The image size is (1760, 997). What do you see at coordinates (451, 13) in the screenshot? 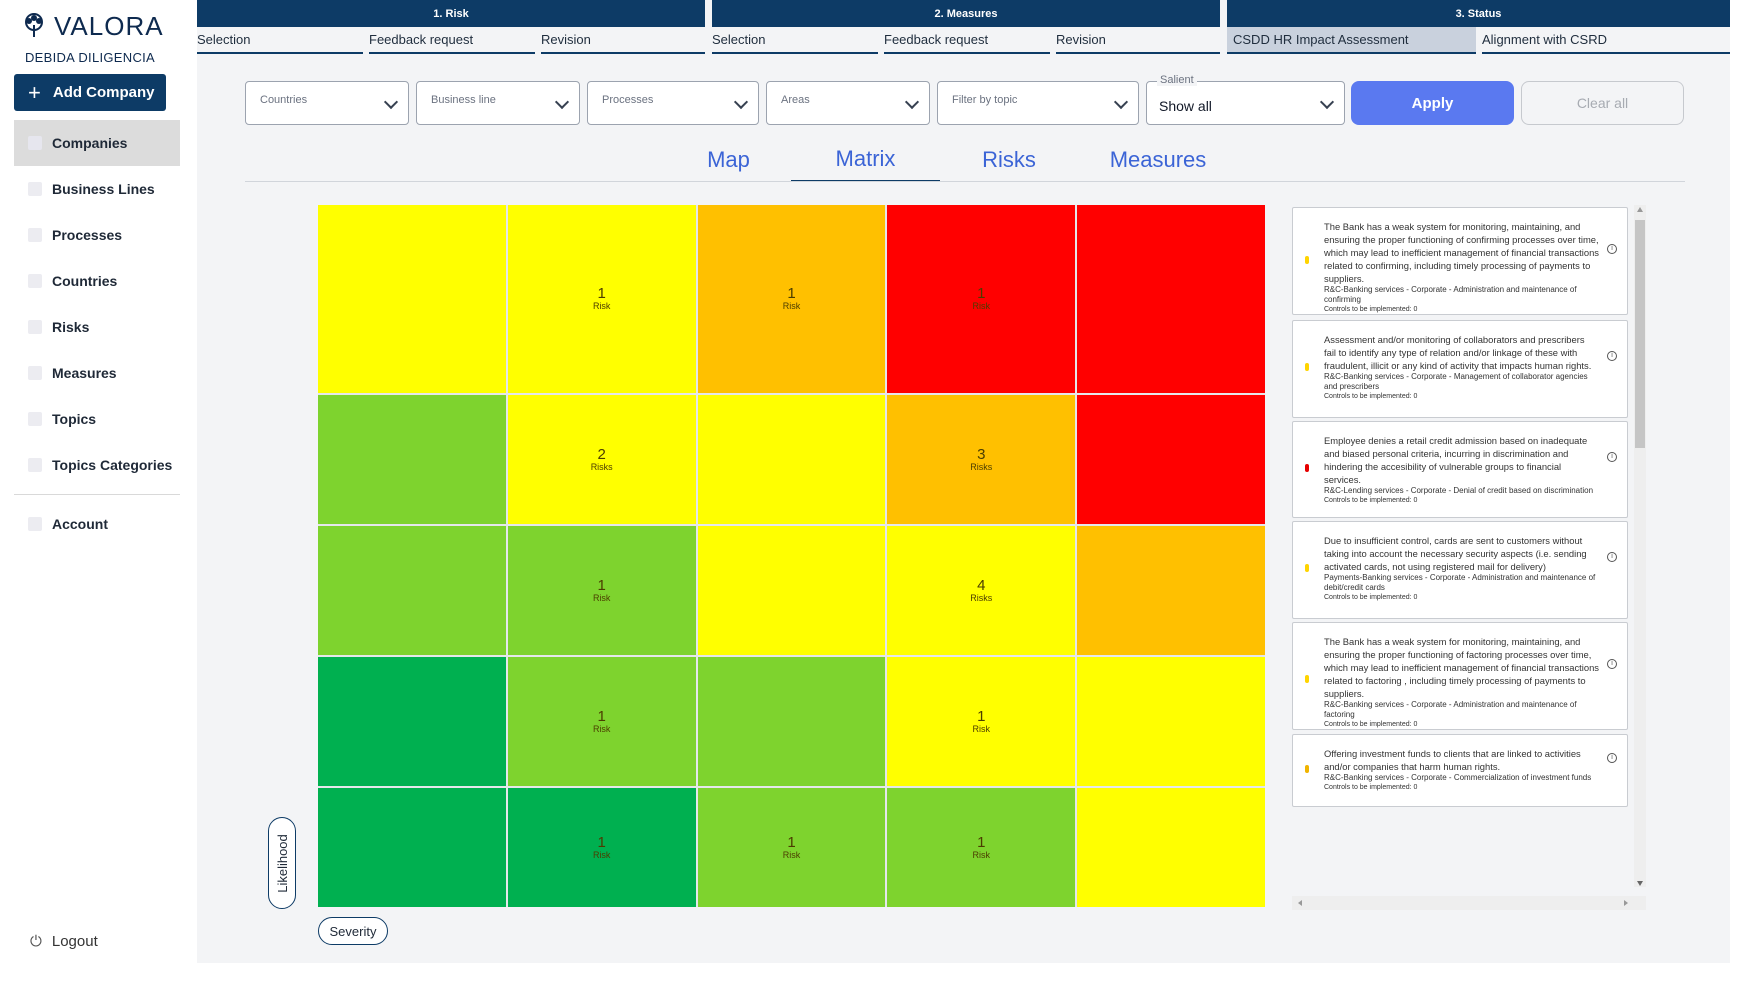
I see `phase-risk: 1. Risk` at bounding box center [451, 13].